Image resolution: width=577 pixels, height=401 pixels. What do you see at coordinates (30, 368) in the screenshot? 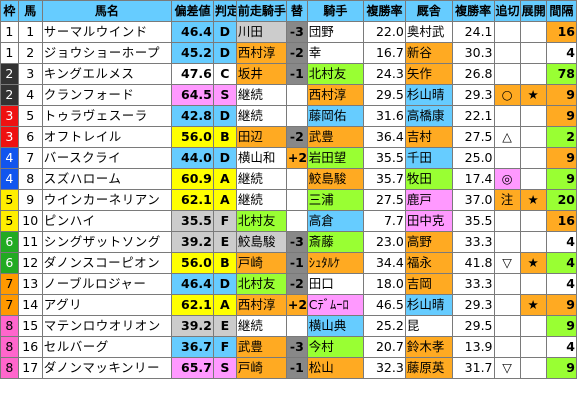
I see `horse-number-cell: 17` at bounding box center [30, 368].